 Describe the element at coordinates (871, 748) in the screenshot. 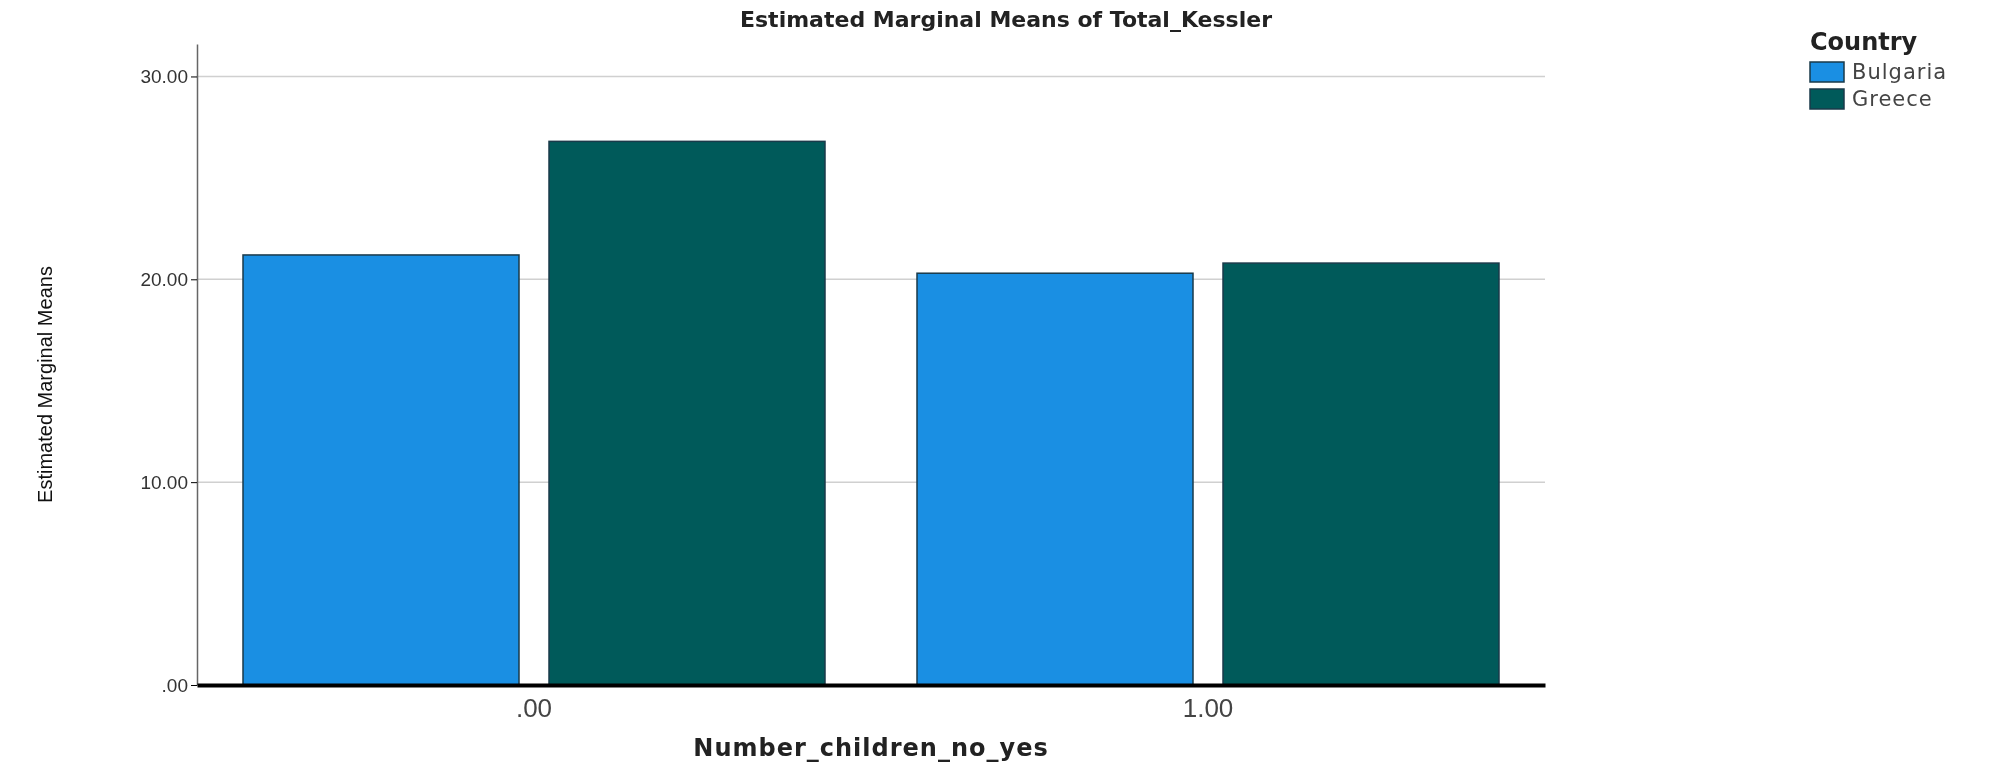

I see `x-axis-title: Number_children_no_yes` at that location.